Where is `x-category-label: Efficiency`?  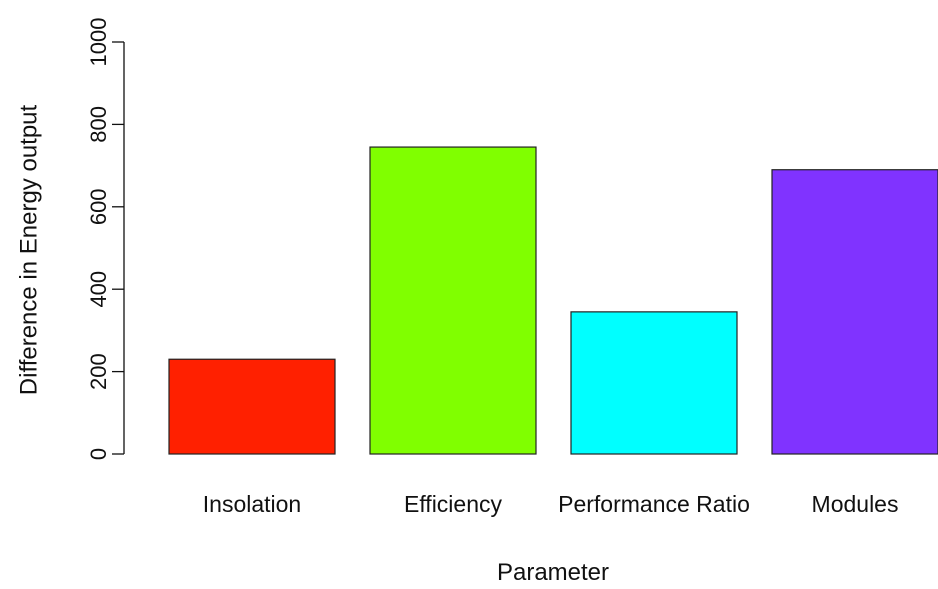 x-category-label: Efficiency is located at coordinates (453, 504).